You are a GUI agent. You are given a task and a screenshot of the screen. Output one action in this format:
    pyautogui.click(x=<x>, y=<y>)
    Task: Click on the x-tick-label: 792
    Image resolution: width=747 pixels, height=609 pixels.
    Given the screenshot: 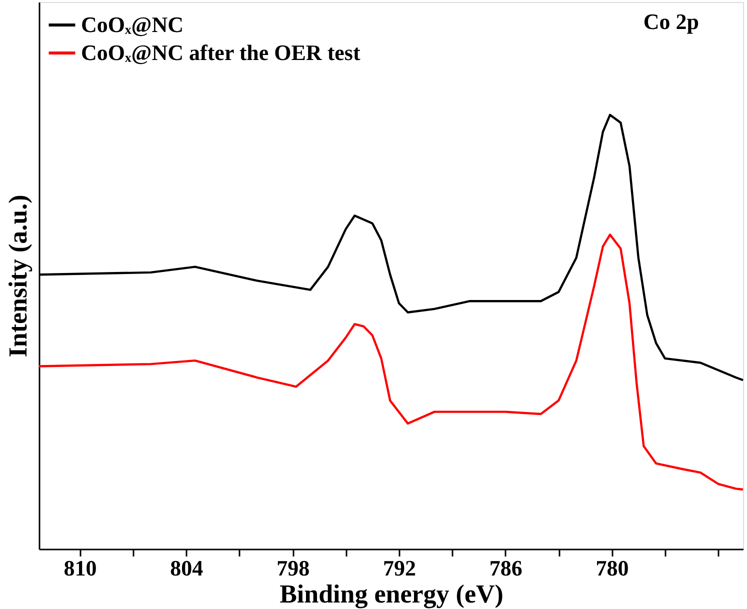 What is the action you would take?
    pyautogui.click(x=399, y=568)
    